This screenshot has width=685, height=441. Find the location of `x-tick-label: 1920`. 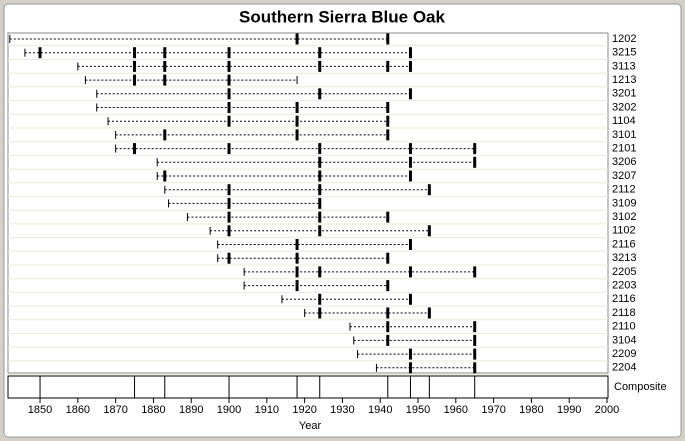

x-tick-label: 1920 is located at coordinates (304, 410).